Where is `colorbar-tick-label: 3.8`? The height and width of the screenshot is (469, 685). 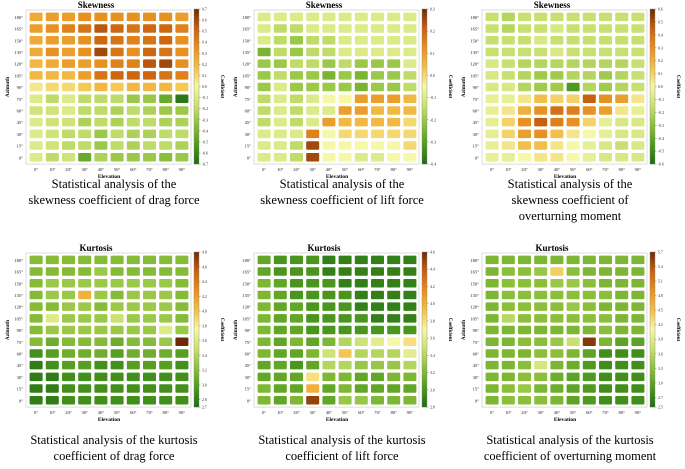
colorbar-tick-label: 3.8 is located at coordinates (204, 326).